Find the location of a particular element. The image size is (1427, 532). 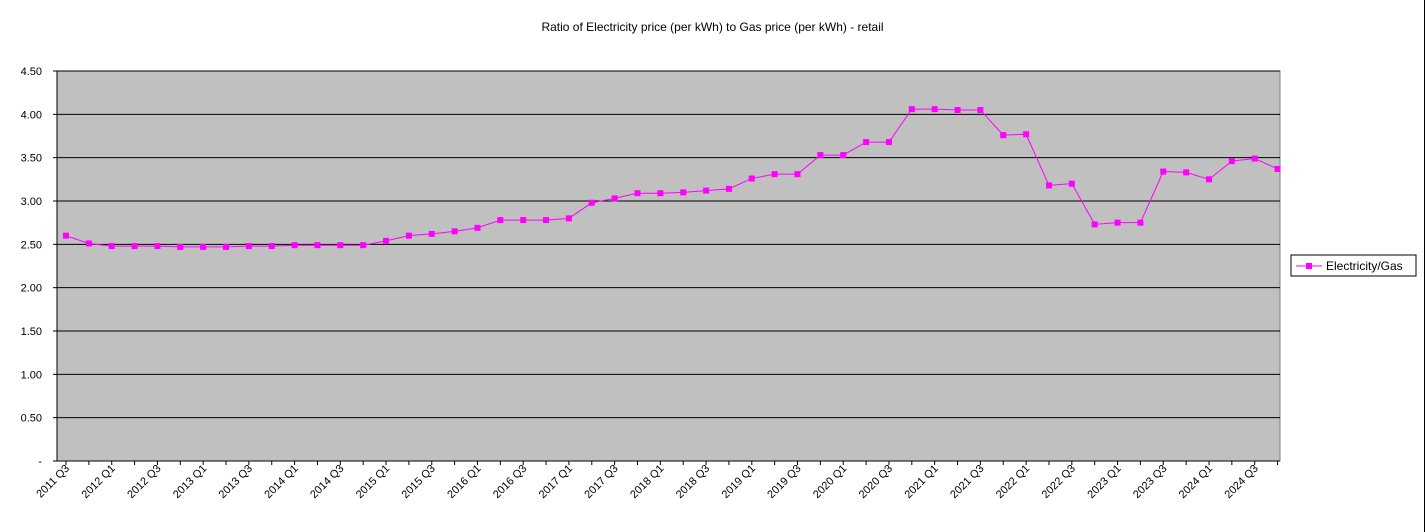

x-tick-label: 2013 Q1 is located at coordinates (190, 482).